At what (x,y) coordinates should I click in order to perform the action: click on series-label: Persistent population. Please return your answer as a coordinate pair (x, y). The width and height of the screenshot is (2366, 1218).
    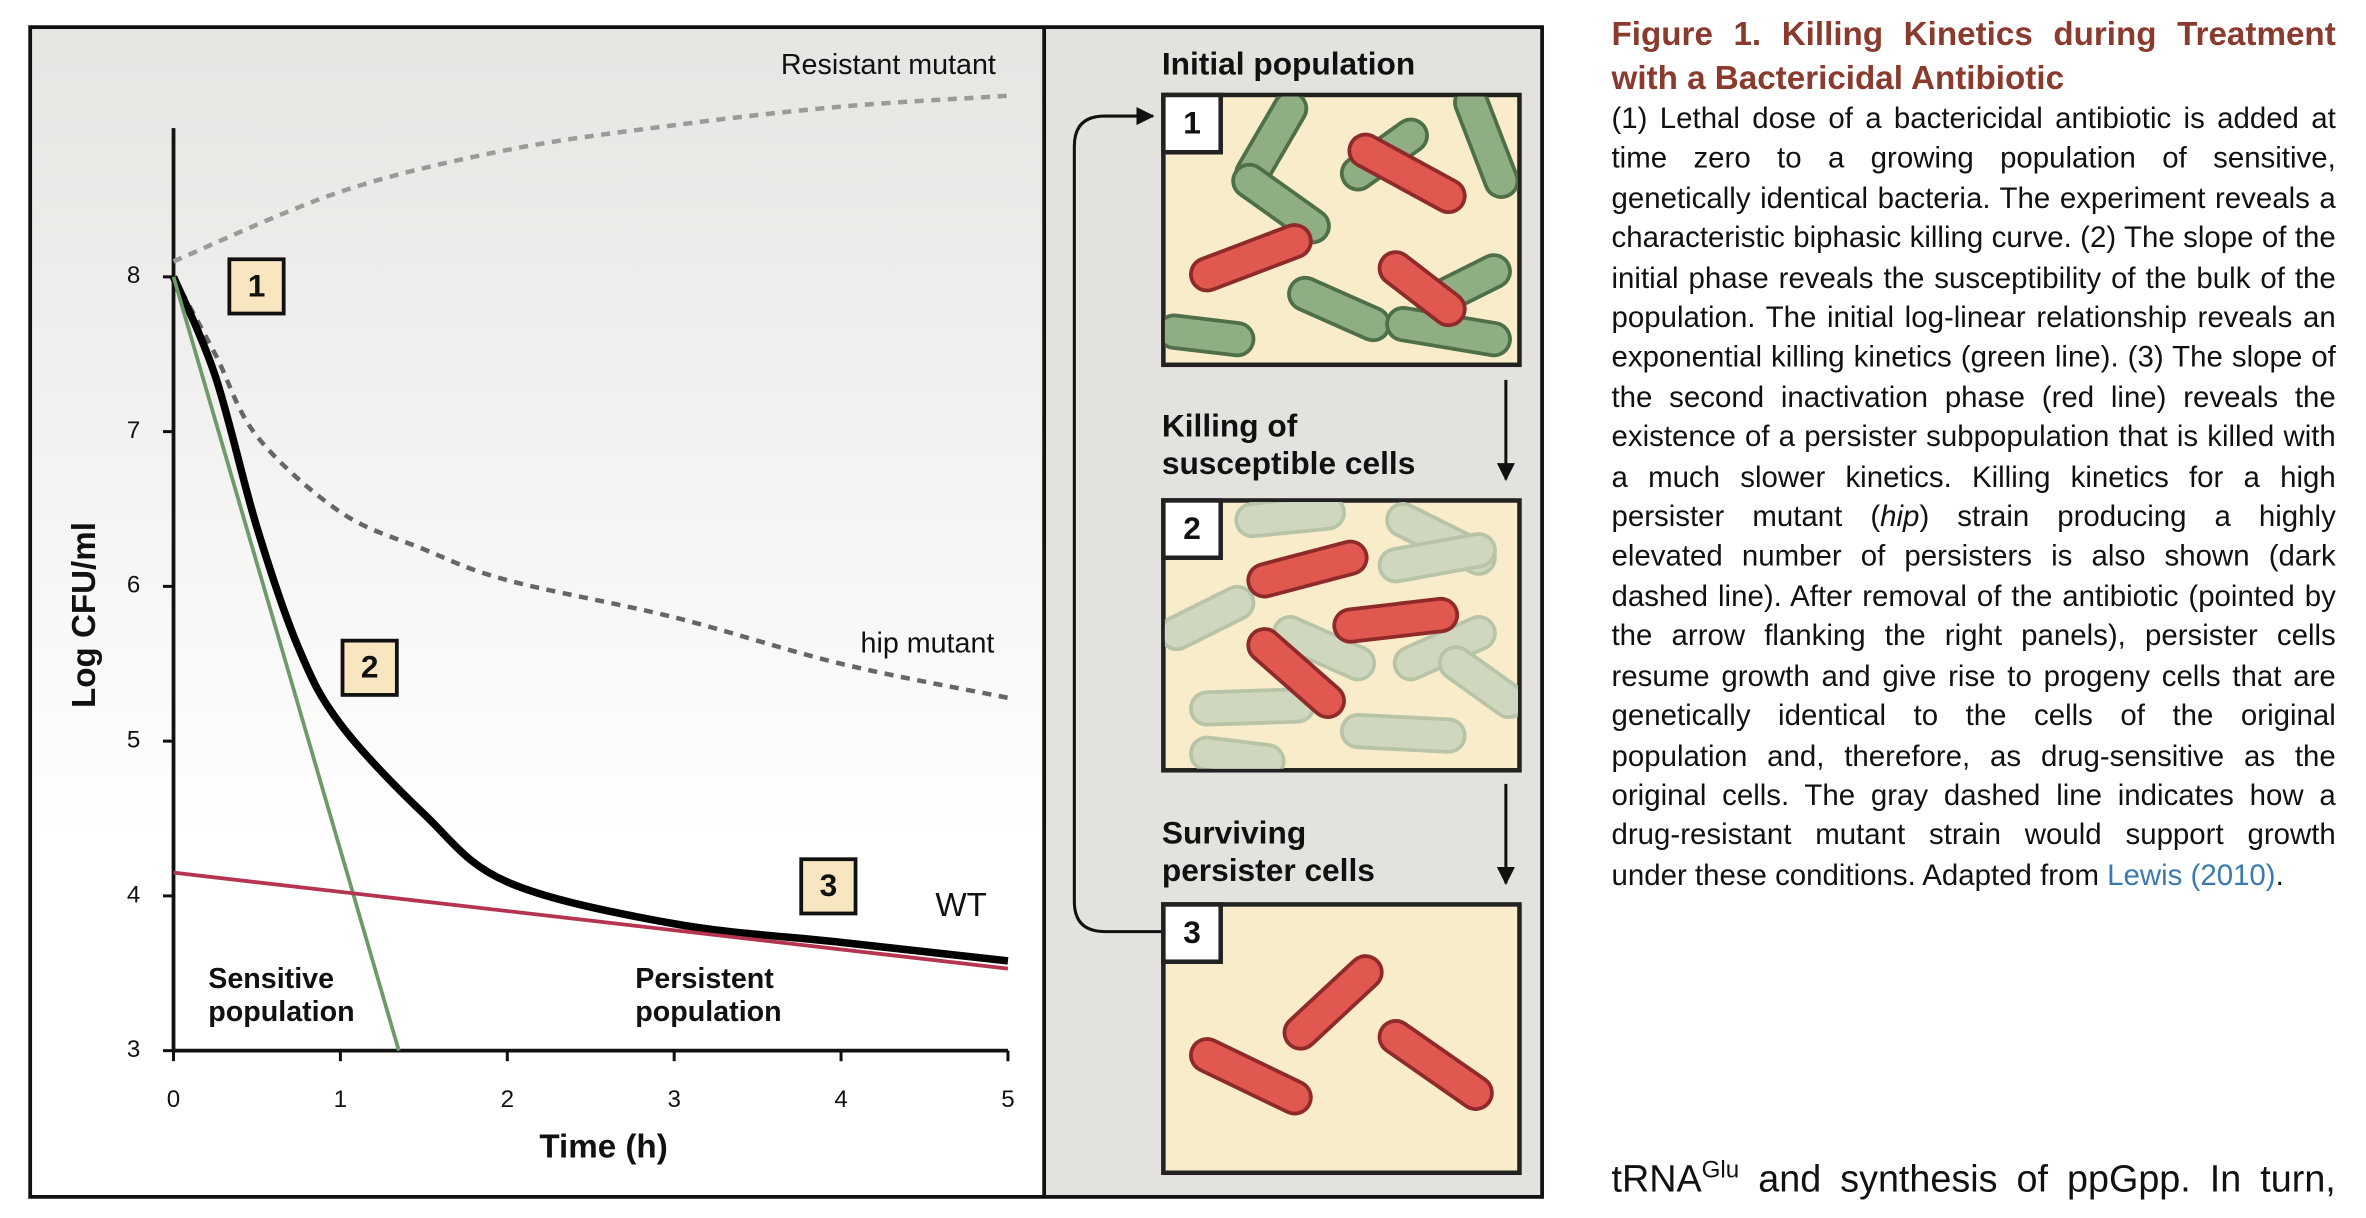
    Looking at the image, I should click on (708, 994).